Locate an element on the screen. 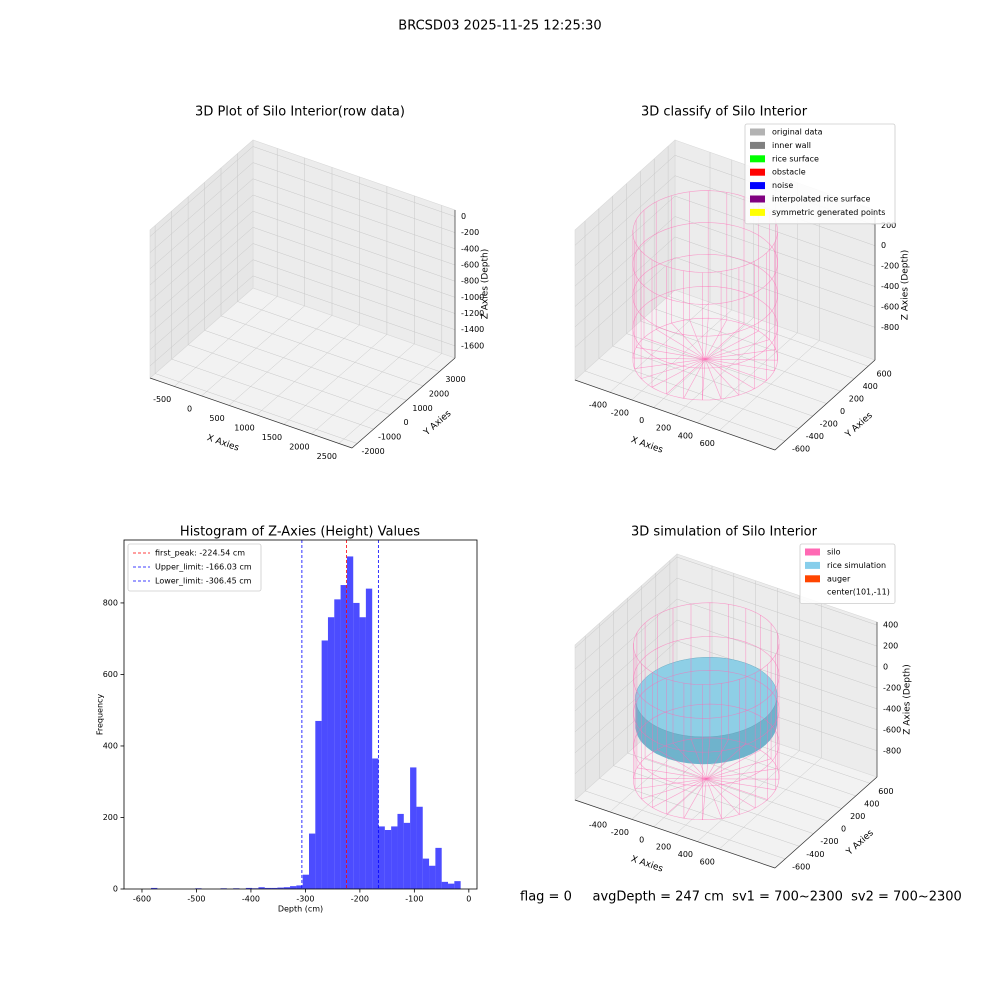  legend-label: silo is located at coordinates (834, 552).